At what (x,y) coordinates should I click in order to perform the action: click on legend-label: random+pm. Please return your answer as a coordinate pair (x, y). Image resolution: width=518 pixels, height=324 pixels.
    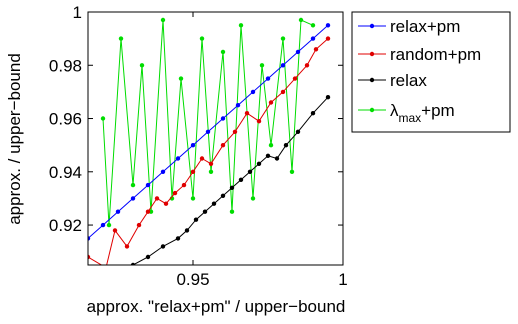
    Looking at the image, I should click on (435, 54).